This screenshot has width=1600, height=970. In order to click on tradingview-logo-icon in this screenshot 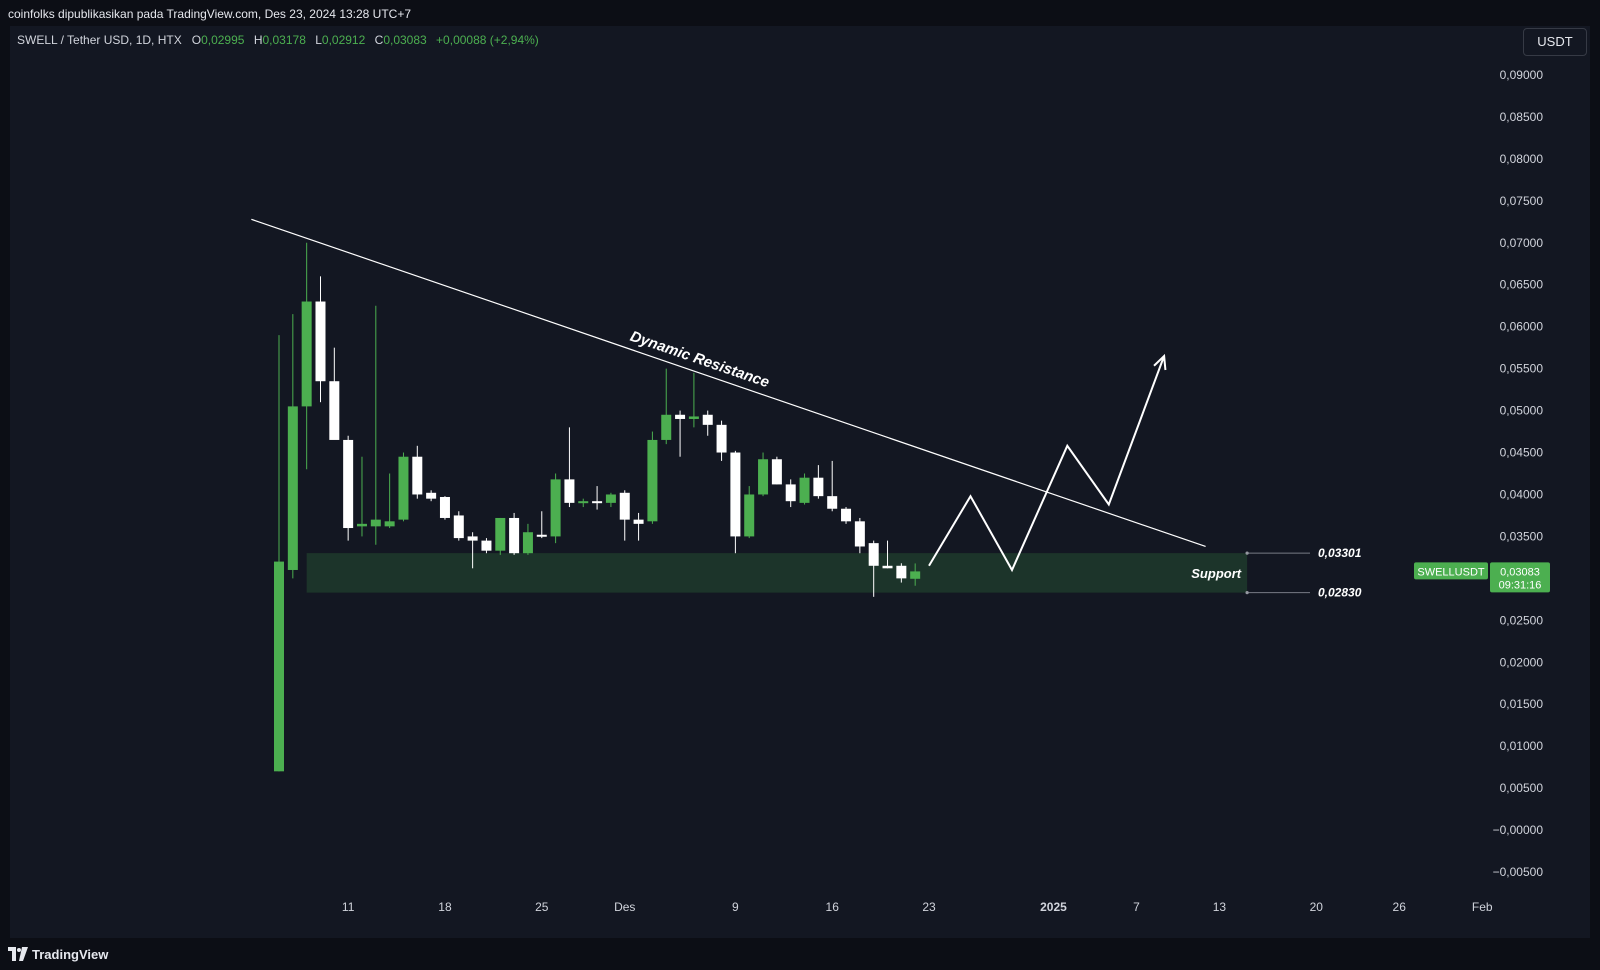, I will do `click(18, 954)`.